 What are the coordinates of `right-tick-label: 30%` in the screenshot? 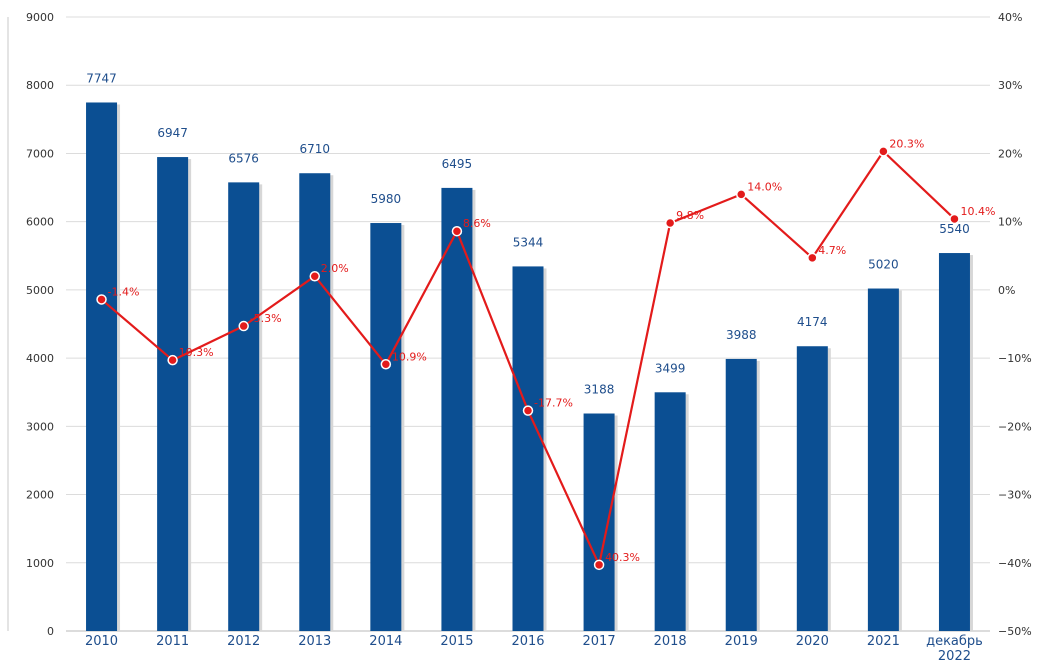 It's located at (1010, 85).